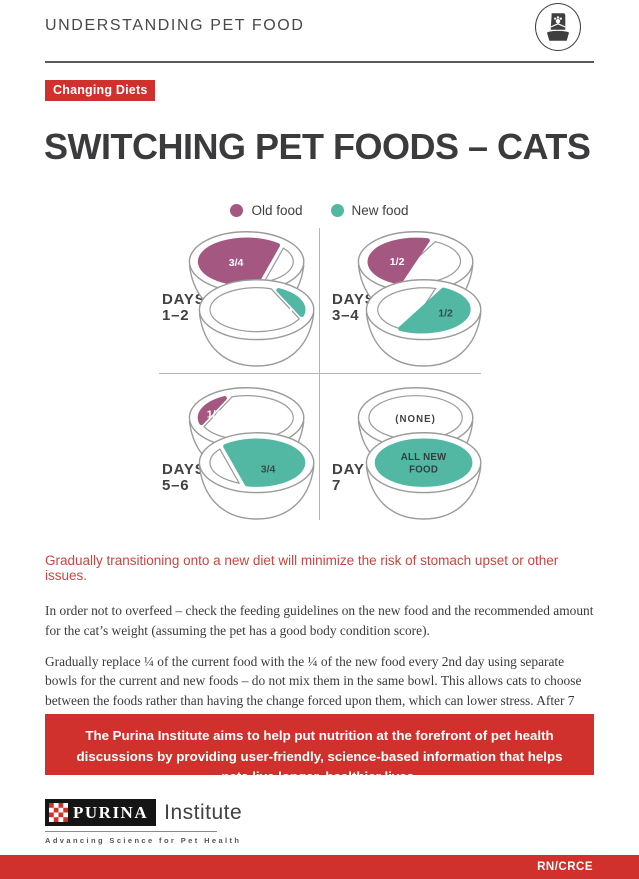 The height and width of the screenshot is (879, 639). I want to click on page-title: SWITCHING PET FOODS – CATS, so click(317, 146).